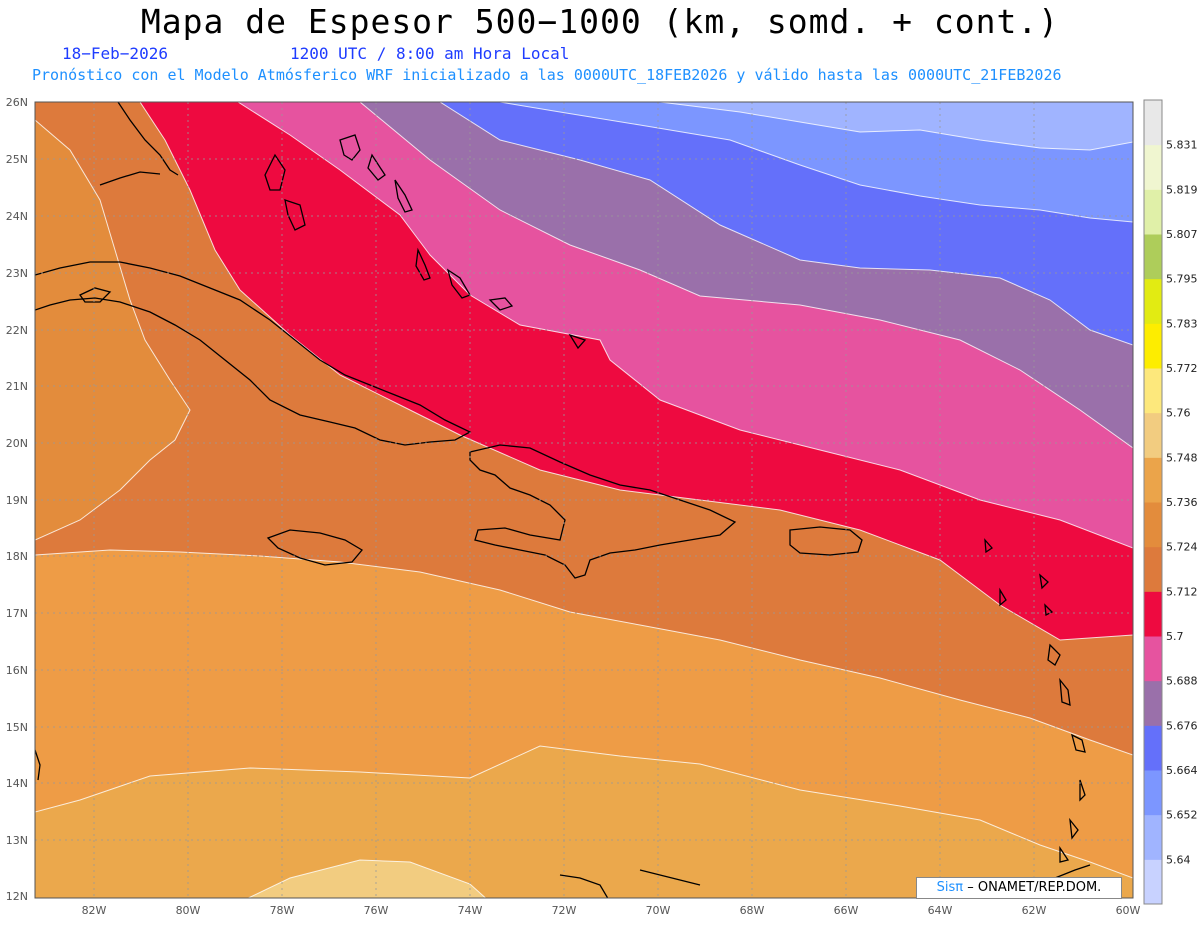 This screenshot has width=1200, height=927. Describe the element at coordinates (17, 216) in the screenshot. I see `lat-label: 24N` at that location.